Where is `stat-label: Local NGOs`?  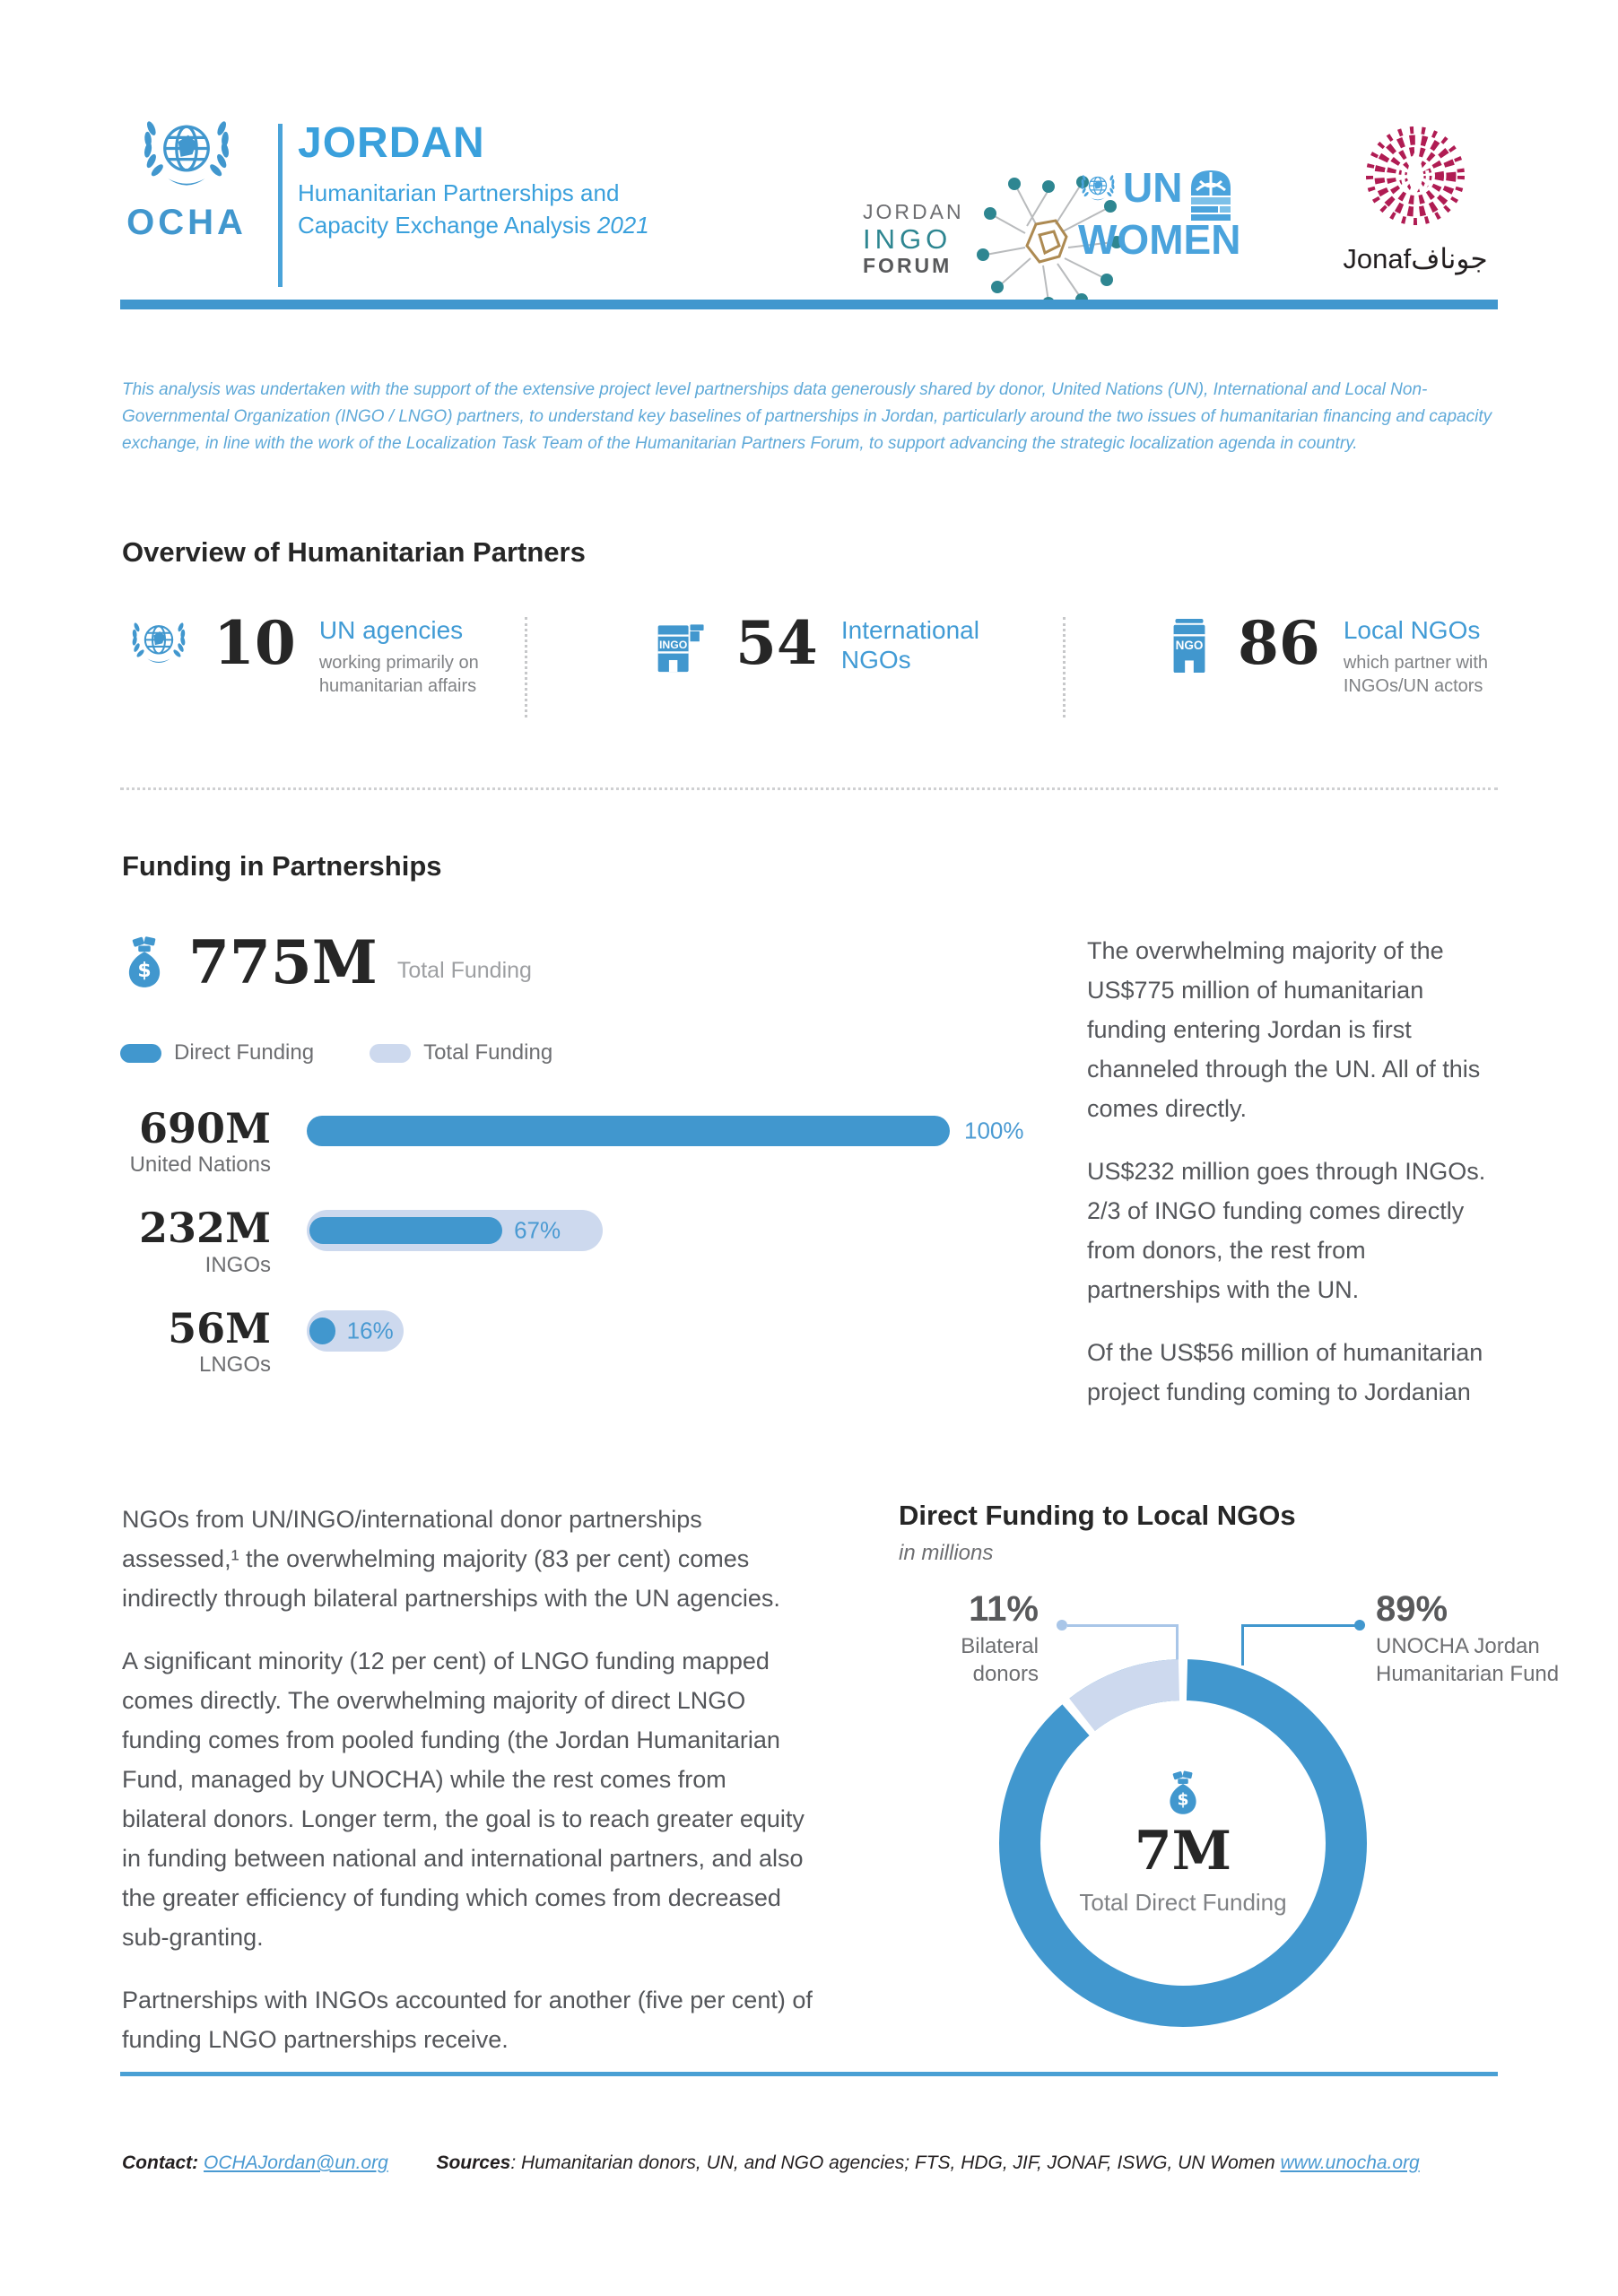
stat-label: Local NGOs is located at coordinates (1412, 630).